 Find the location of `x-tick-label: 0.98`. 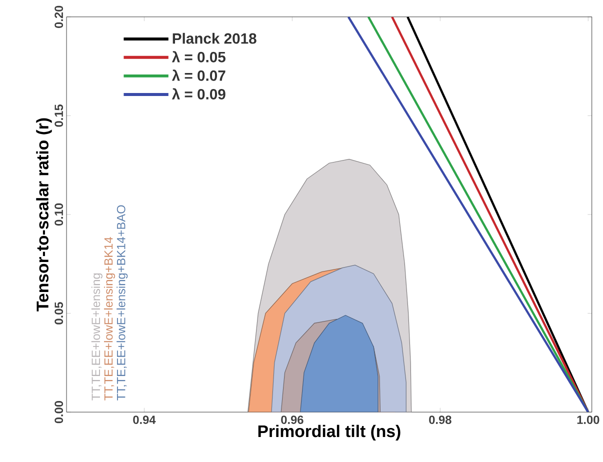

x-tick-label: 0.98 is located at coordinates (440, 420).